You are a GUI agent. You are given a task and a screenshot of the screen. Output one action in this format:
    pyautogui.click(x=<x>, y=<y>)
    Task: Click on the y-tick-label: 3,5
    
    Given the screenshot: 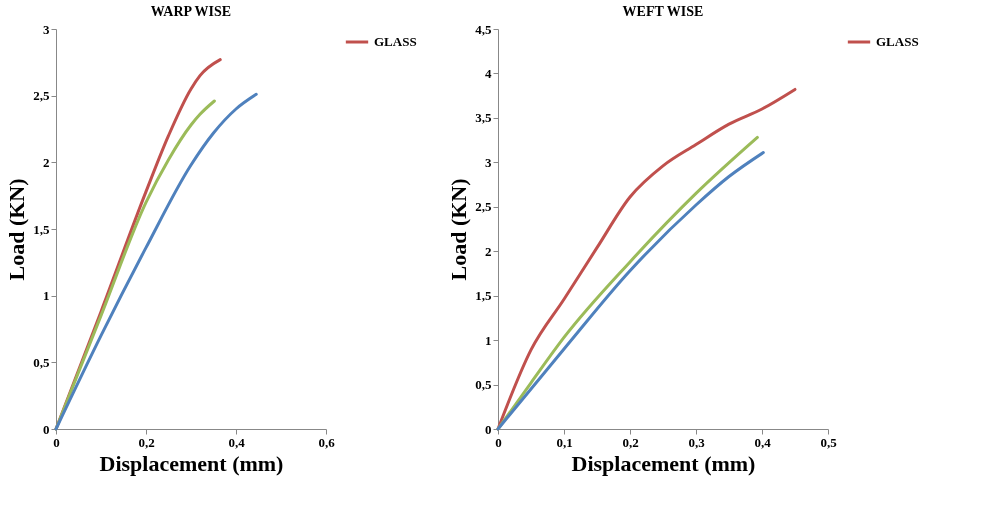 What is the action you would take?
    pyautogui.click(x=483, y=118)
    